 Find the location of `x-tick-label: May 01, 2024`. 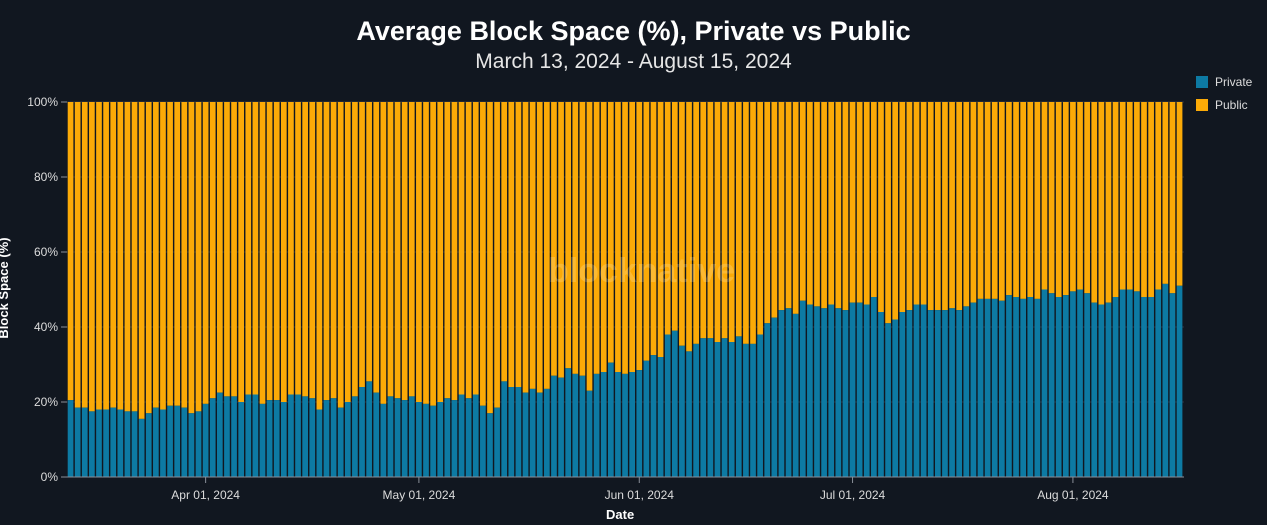

x-tick-label: May 01, 2024 is located at coordinates (419, 495).